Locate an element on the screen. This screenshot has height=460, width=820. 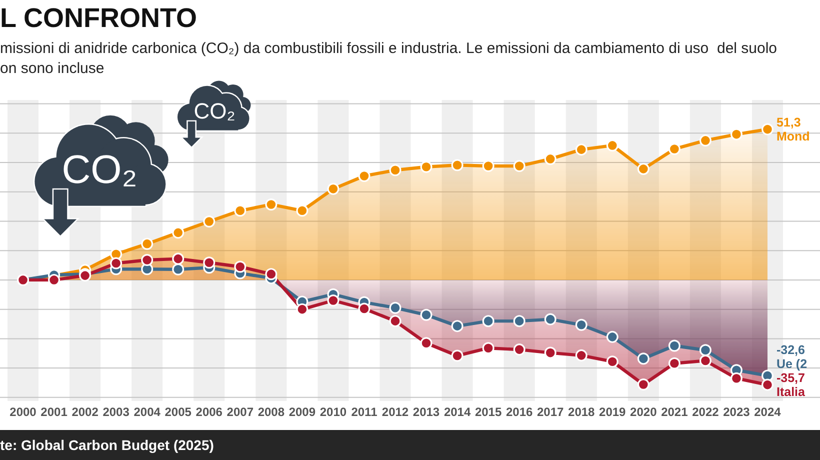
series-label: Ue (2 is located at coordinates (792, 364).